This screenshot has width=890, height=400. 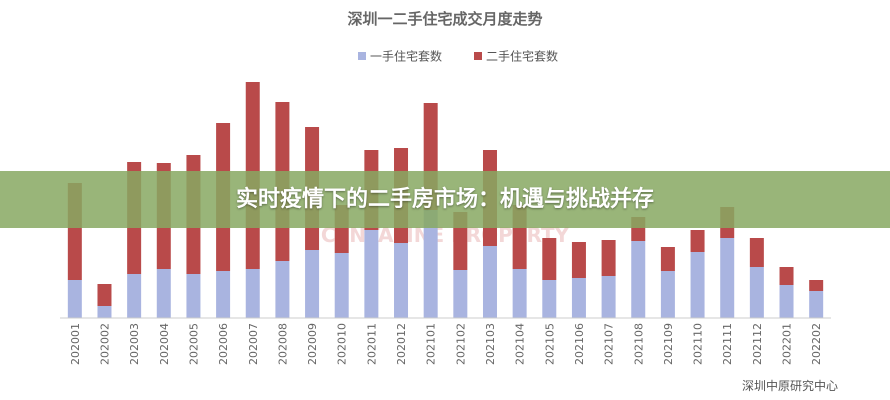 I want to click on x-tick-label: 202109, so click(x=668, y=344).